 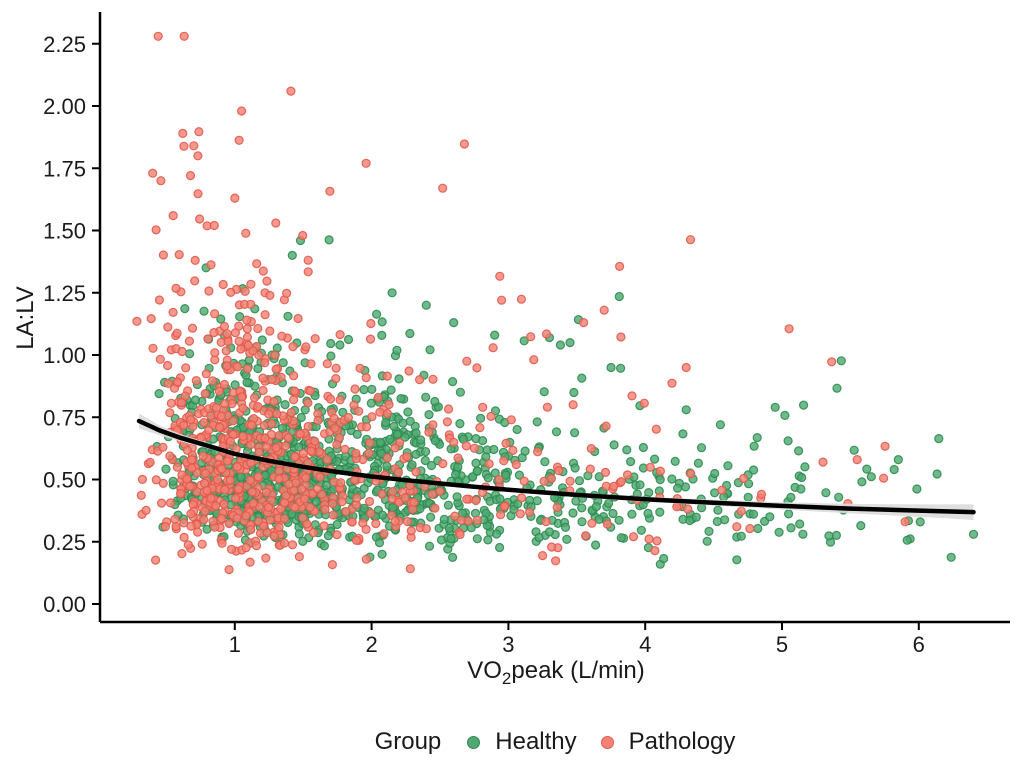 What do you see at coordinates (556, 672) in the screenshot?
I see `x-axis-title: VO2peak (L/min)` at bounding box center [556, 672].